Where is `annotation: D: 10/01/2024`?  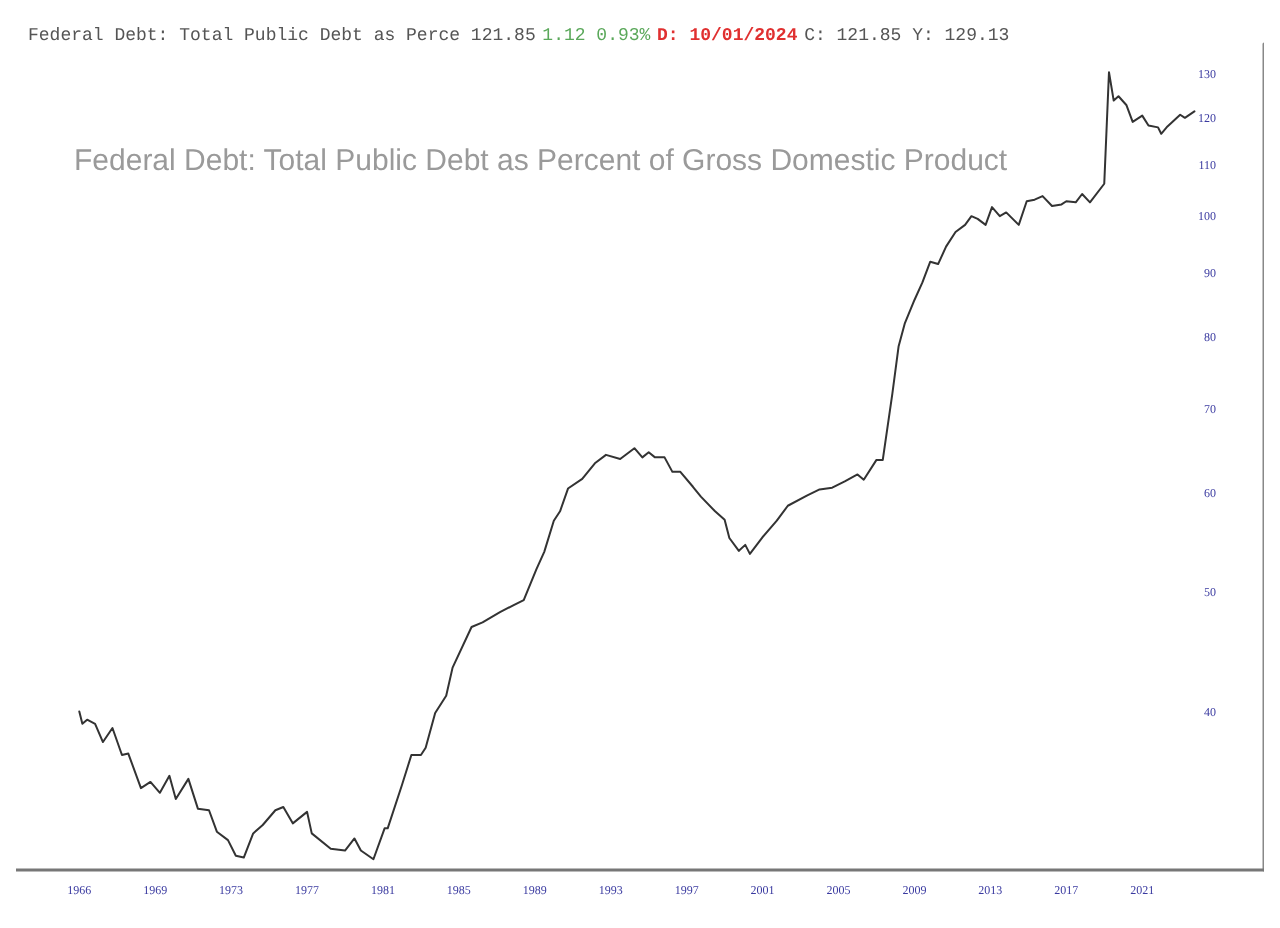
annotation: D: 10/01/2024 is located at coordinates (728, 36).